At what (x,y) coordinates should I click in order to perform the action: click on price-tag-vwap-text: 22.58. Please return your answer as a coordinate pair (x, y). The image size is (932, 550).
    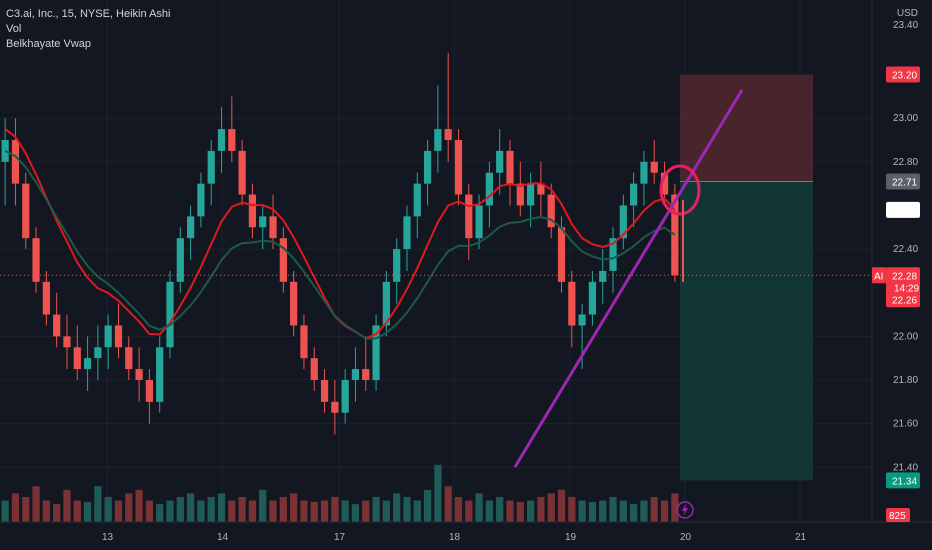
    Looking at the image, I should click on (904, 211).